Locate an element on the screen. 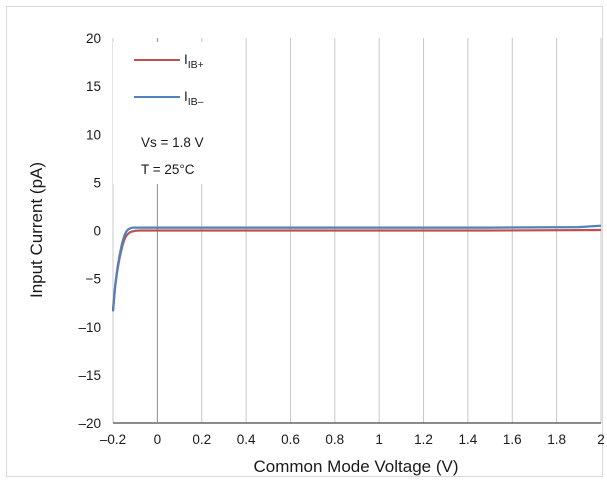 This screenshot has height=481, width=607. y-tick-label: −5 is located at coordinates (93, 279).